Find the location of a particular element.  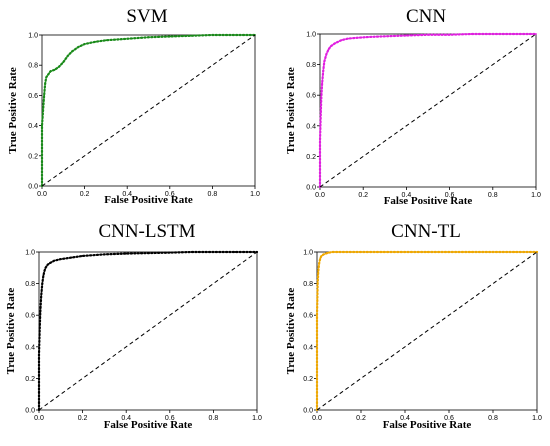

panel-title: CNN is located at coordinates (426, 16).